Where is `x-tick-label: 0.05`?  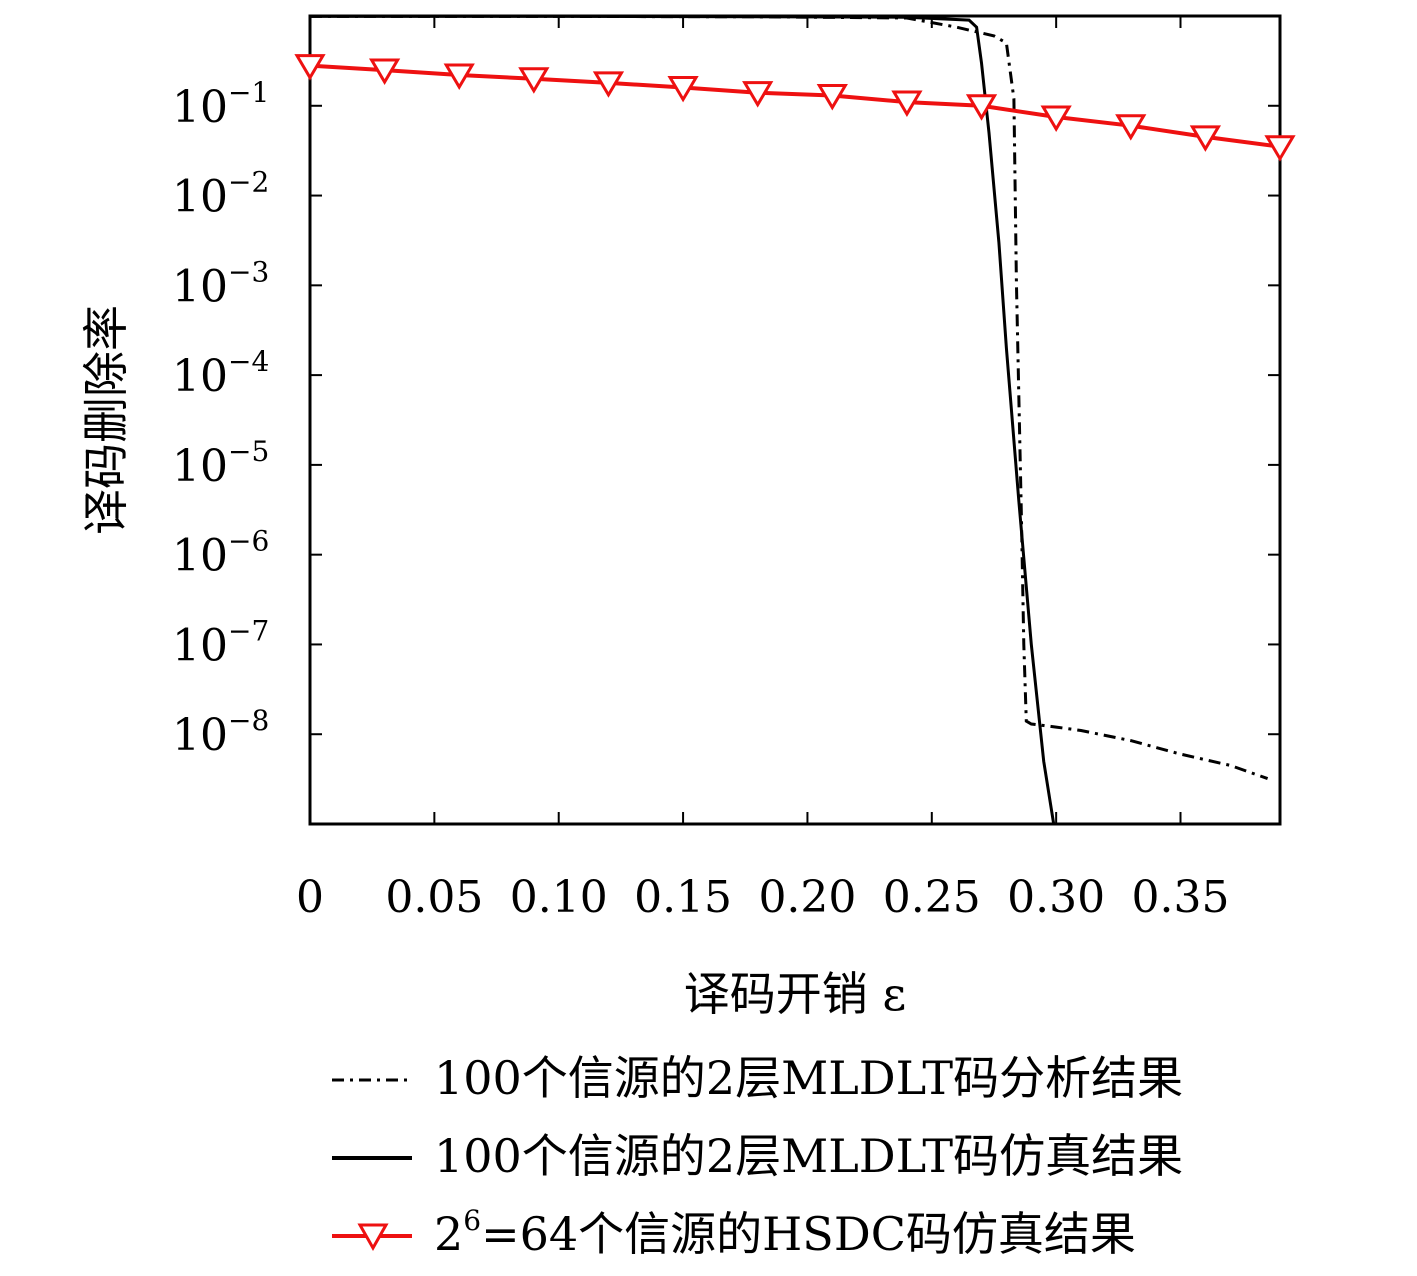 x-tick-label: 0.05 is located at coordinates (434, 897).